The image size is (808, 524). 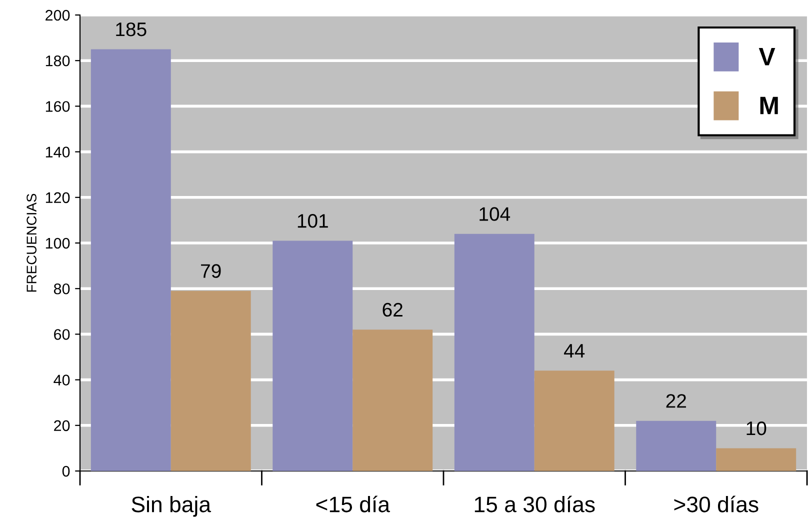 I want to click on data-label: 104, so click(x=495, y=214).